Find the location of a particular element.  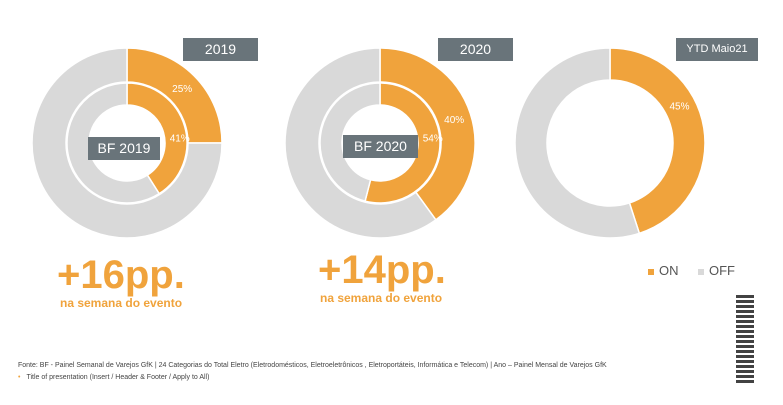

data-label: 41% is located at coordinates (180, 139).